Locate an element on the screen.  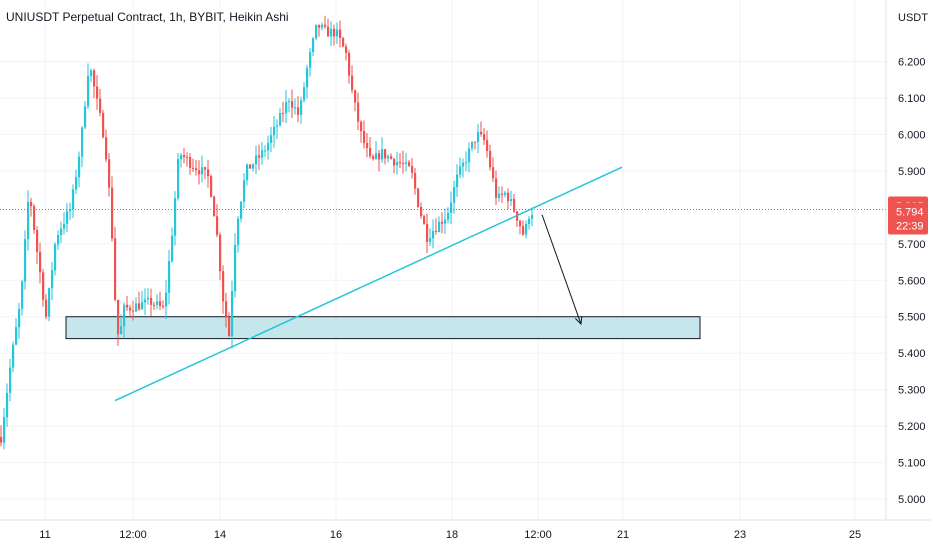
projection-arrow-head is located at coordinates (578, 321).